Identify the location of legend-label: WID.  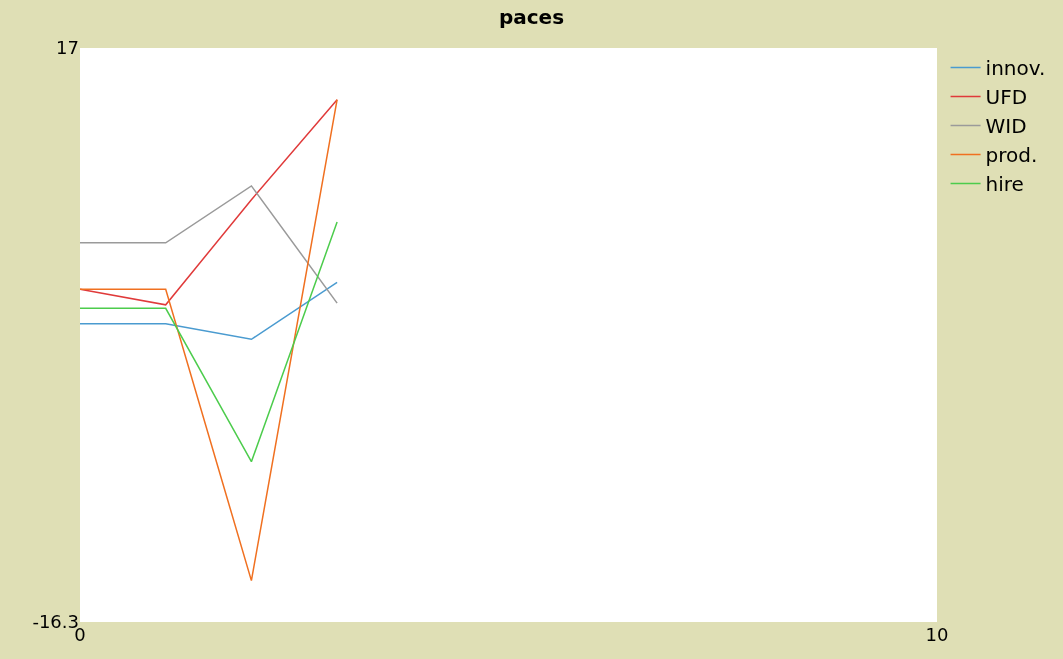
(1006, 126).